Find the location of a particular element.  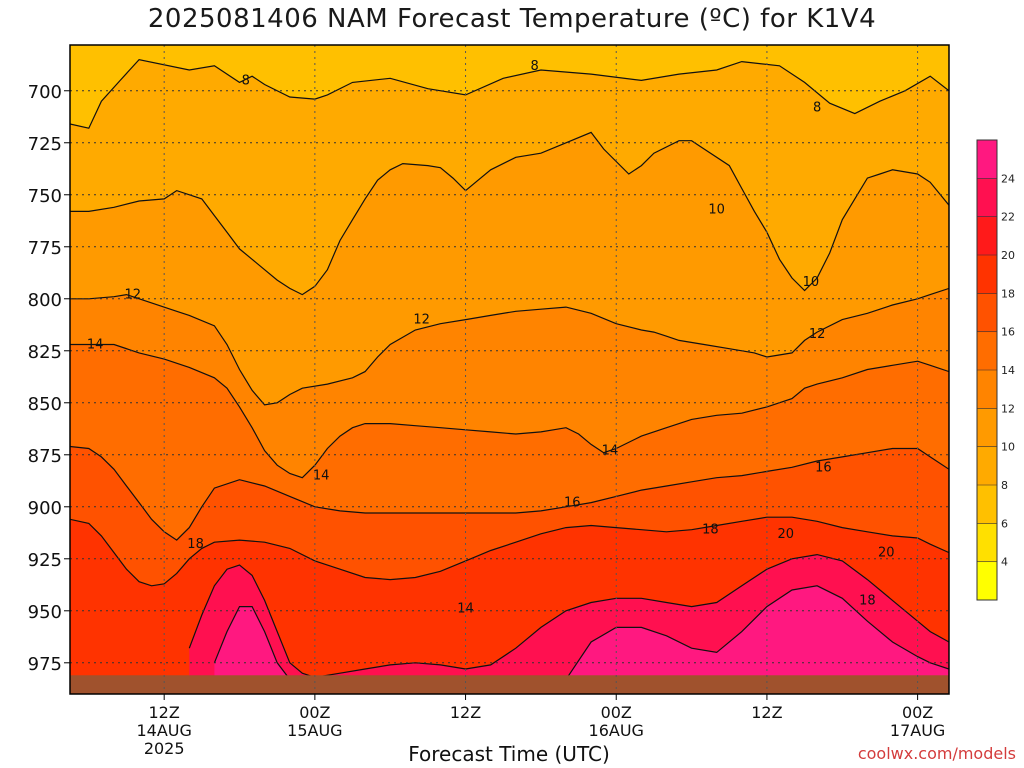

y-tick-label: 950 is located at coordinates (45, 612).